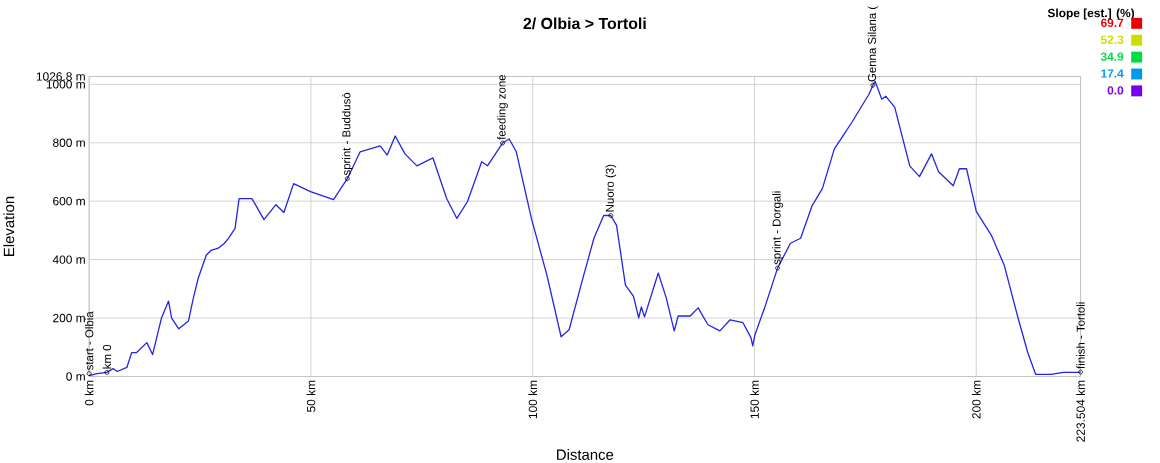  What do you see at coordinates (1115, 90) in the screenshot?
I see `color-bar-label: 0.0` at bounding box center [1115, 90].